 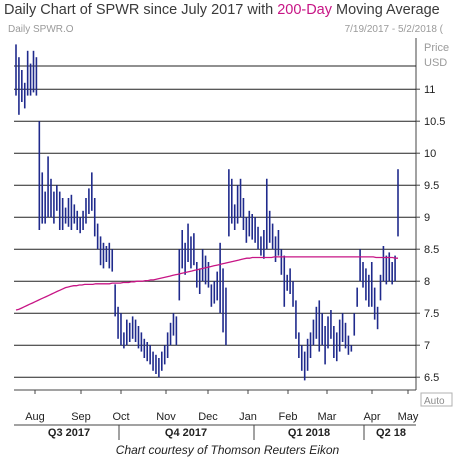 What do you see at coordinates (427, 282) in the screenshot?
I see `y-tick-label: 8` at bounding box center [427, 282].